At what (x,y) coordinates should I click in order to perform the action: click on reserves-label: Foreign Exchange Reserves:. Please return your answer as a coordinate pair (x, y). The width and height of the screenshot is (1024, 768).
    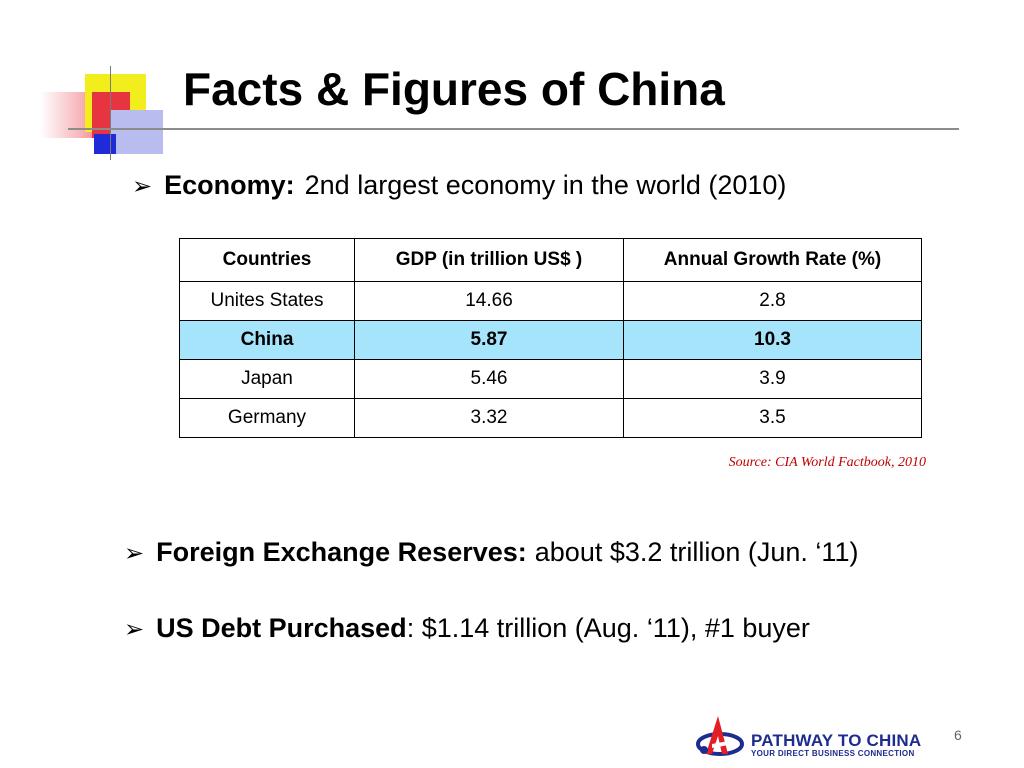
    Looking at the image, I should click on (341, 552).